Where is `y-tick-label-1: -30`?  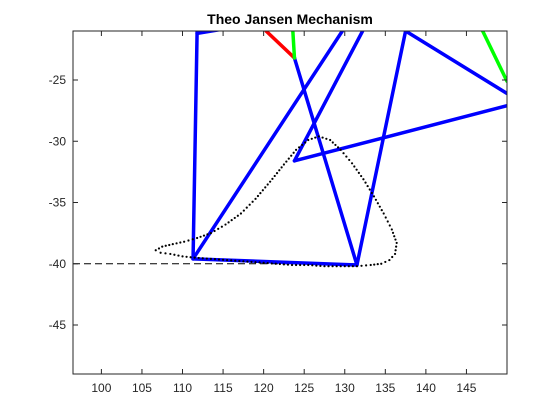 y-tick-label-1: -30 is located at coordinates (58, 141).